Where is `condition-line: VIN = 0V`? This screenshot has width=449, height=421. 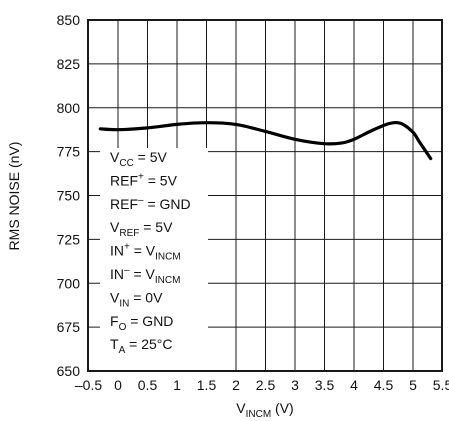
condition-line: VIN = 0V is located at coordinates (136, 299).